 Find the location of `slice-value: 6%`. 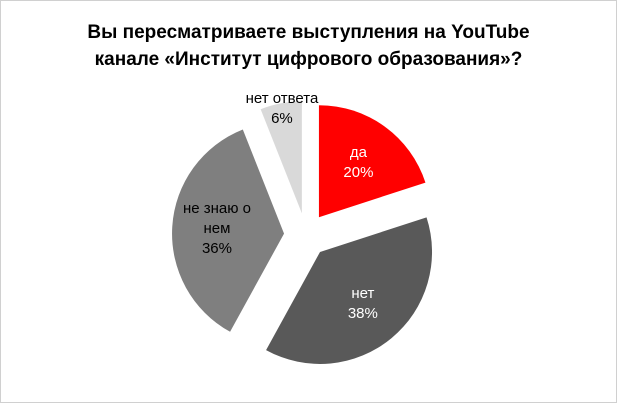

slice-value: 6% is located at coordinates (282, 118).